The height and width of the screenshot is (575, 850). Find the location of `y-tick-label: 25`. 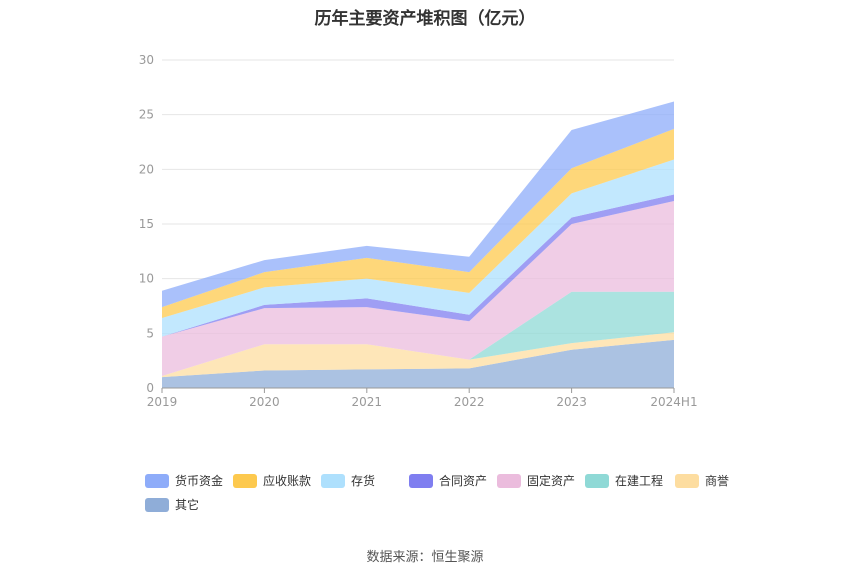

y-tick-label: 25 is located at coordinates (146, 115).